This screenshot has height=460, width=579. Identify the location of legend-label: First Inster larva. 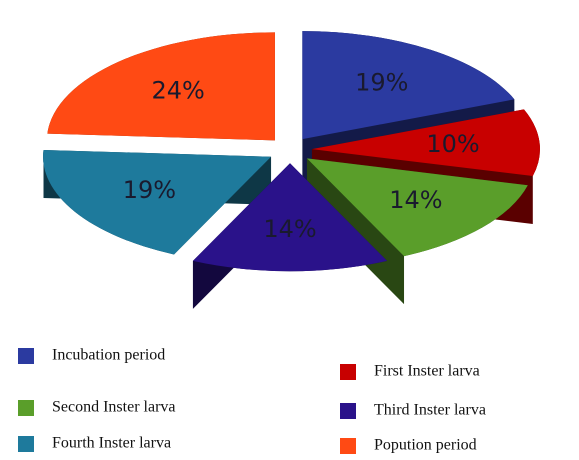
(427, 371).